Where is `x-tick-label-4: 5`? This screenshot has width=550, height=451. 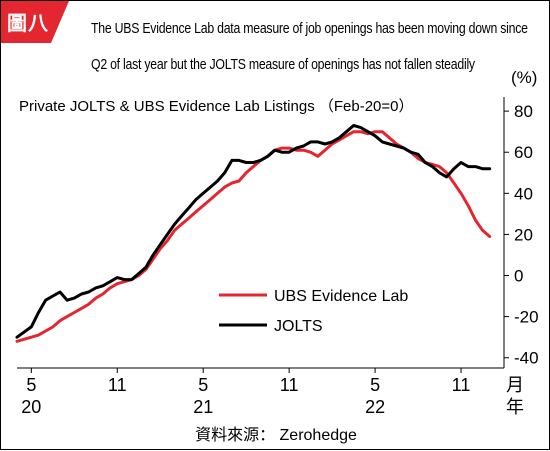 x-tick-label-4: 5 is located at coordinates (375, 385).